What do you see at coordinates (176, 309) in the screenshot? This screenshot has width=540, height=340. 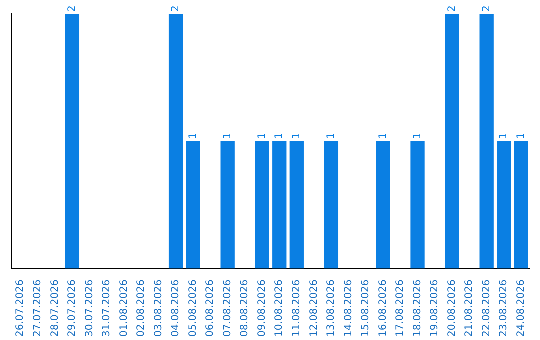 I see `x-tick-label: 04.08.2026` at bounding box center [176, 309].